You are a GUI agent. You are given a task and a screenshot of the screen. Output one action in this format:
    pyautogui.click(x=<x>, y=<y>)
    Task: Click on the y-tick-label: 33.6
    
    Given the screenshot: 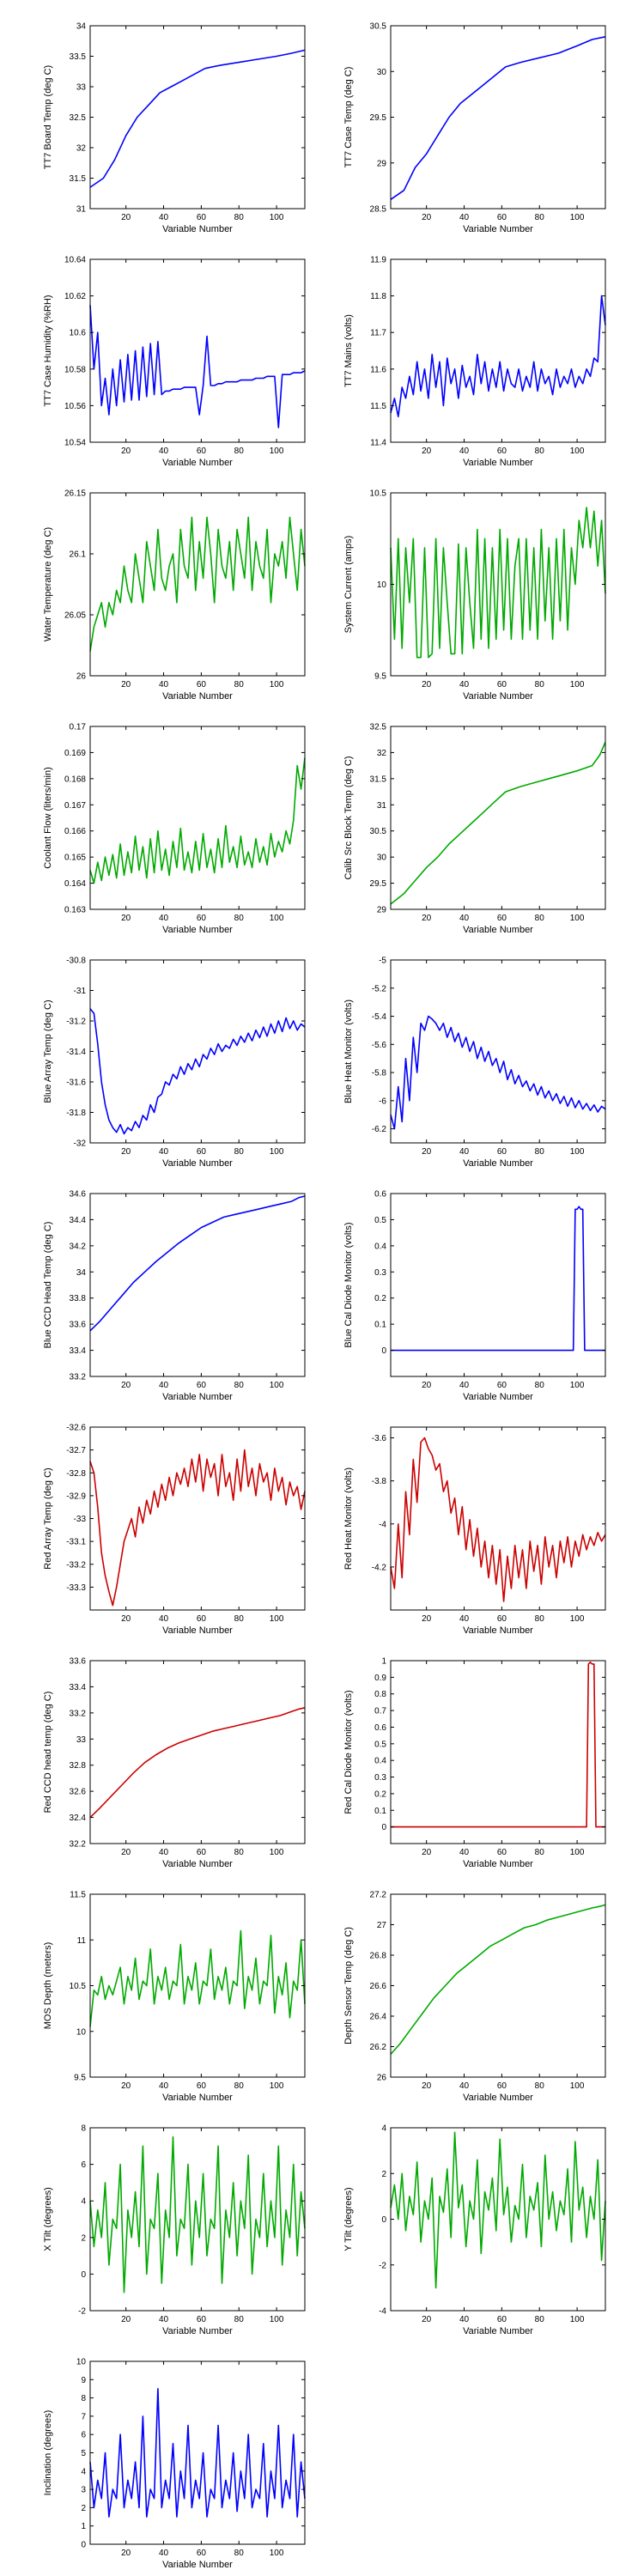 What is the action you would take?
    pyautogui.click(x=78, y=1325)
    